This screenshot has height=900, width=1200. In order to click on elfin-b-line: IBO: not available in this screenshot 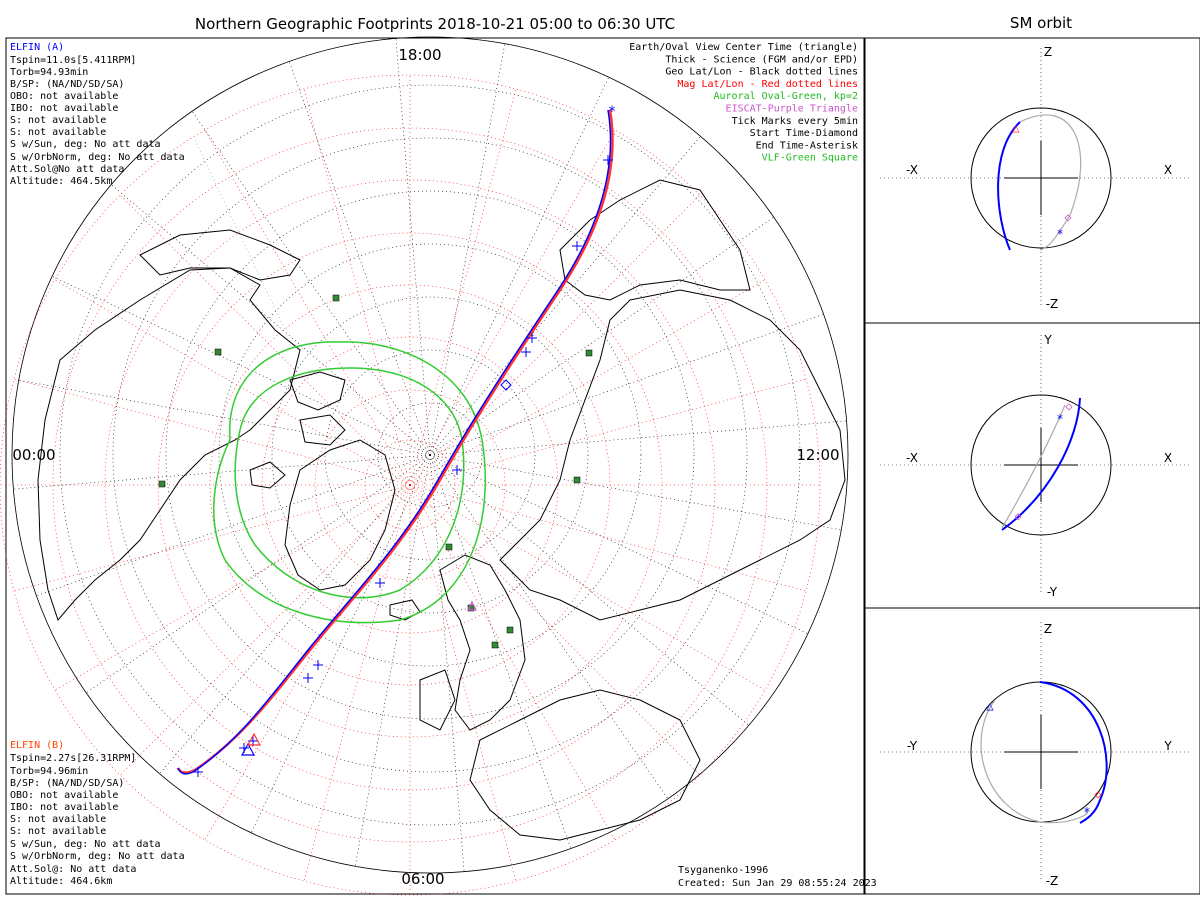, I will do `click(64, 807)`.